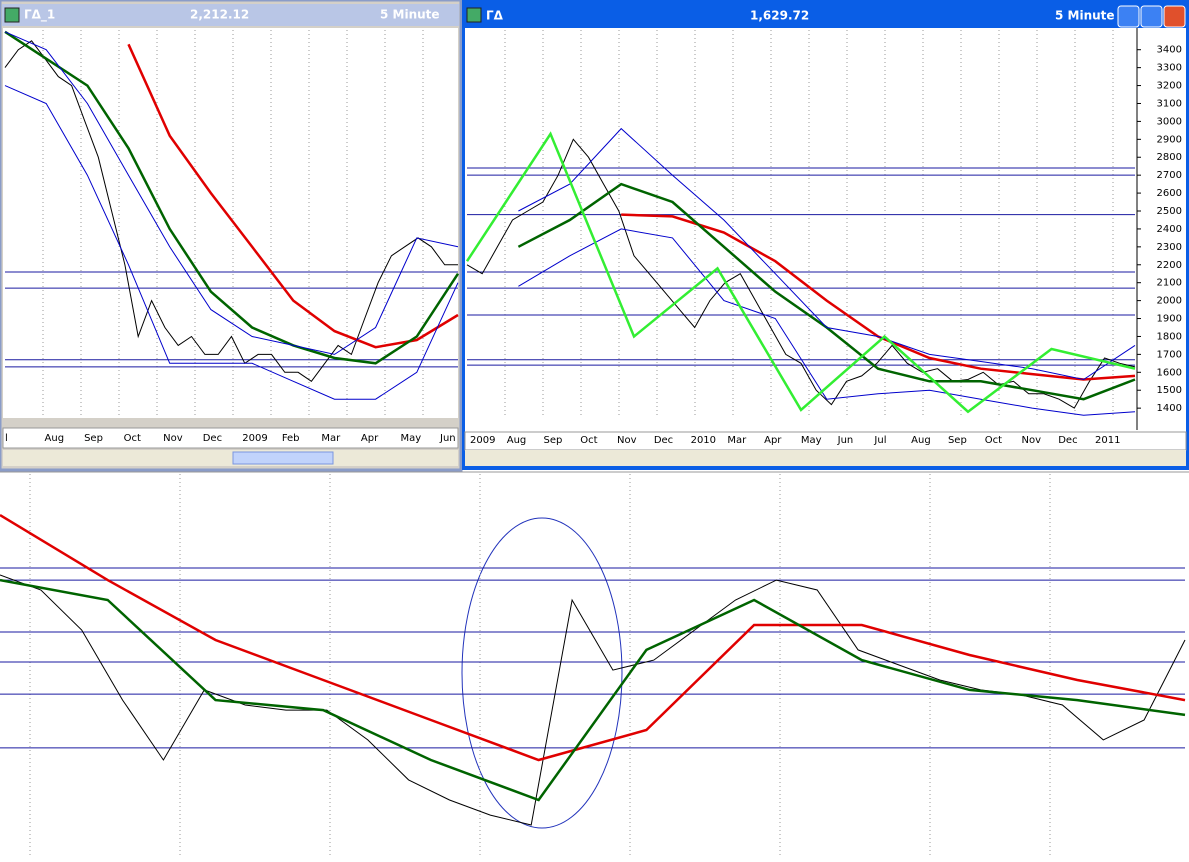 Image resolution: width=1189 pixels, height=862 pixels. I want to click on y-tick-label: 3100, so click(1169, 103).